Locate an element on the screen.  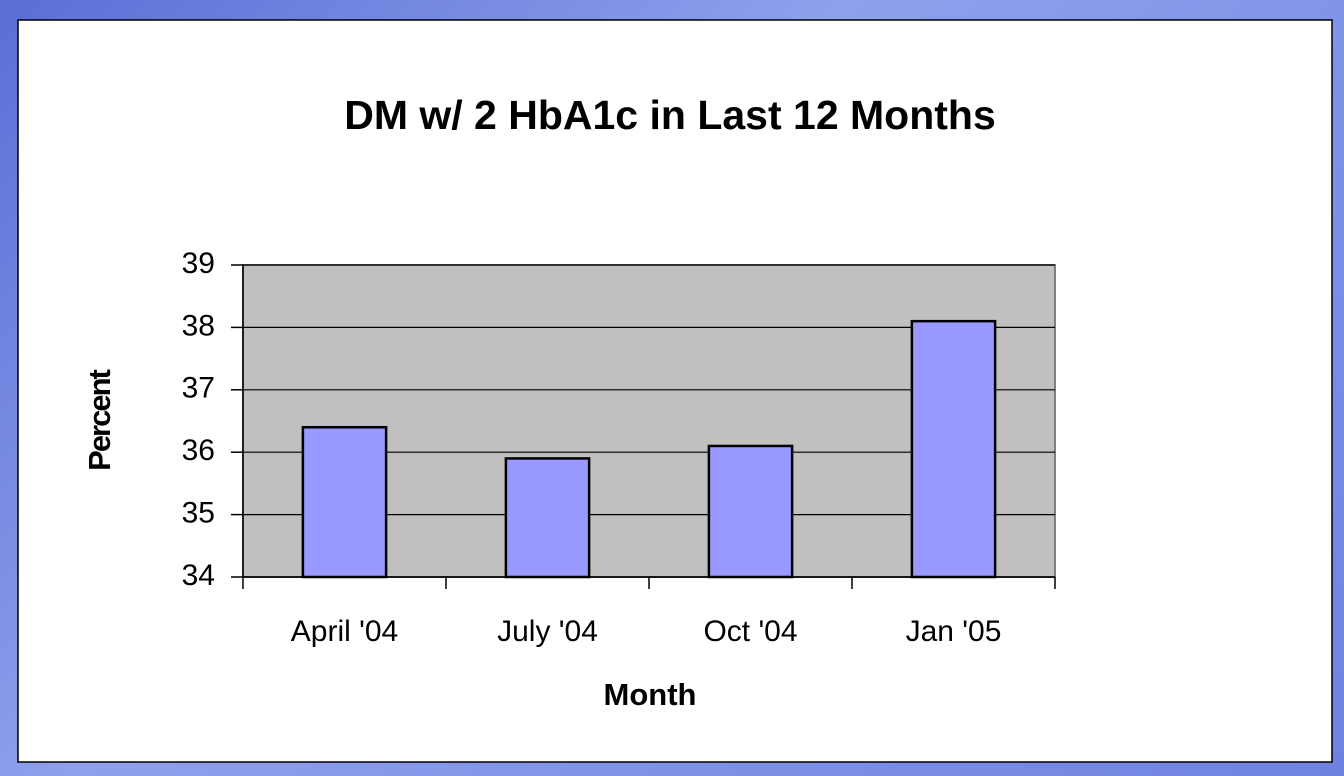
y-tick-label: 37 is located at coordinates (198, 388).